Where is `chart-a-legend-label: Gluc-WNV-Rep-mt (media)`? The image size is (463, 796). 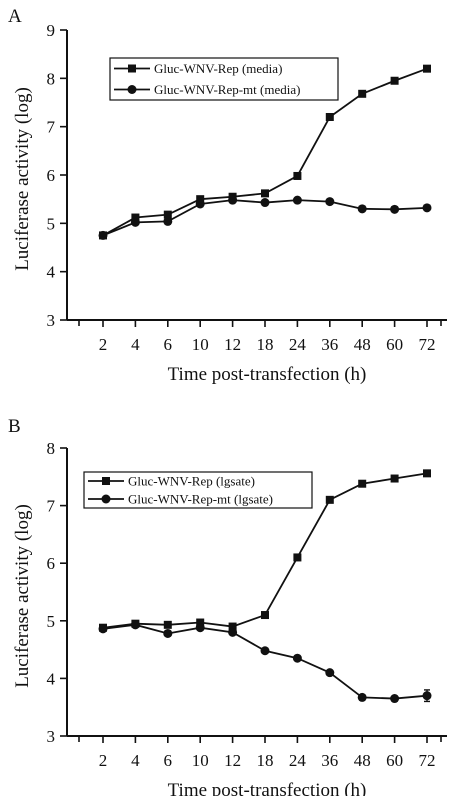
chart-a-legend-label: Gluc-WNV-Rep-mt (media) is located at coordinates (227, 89).